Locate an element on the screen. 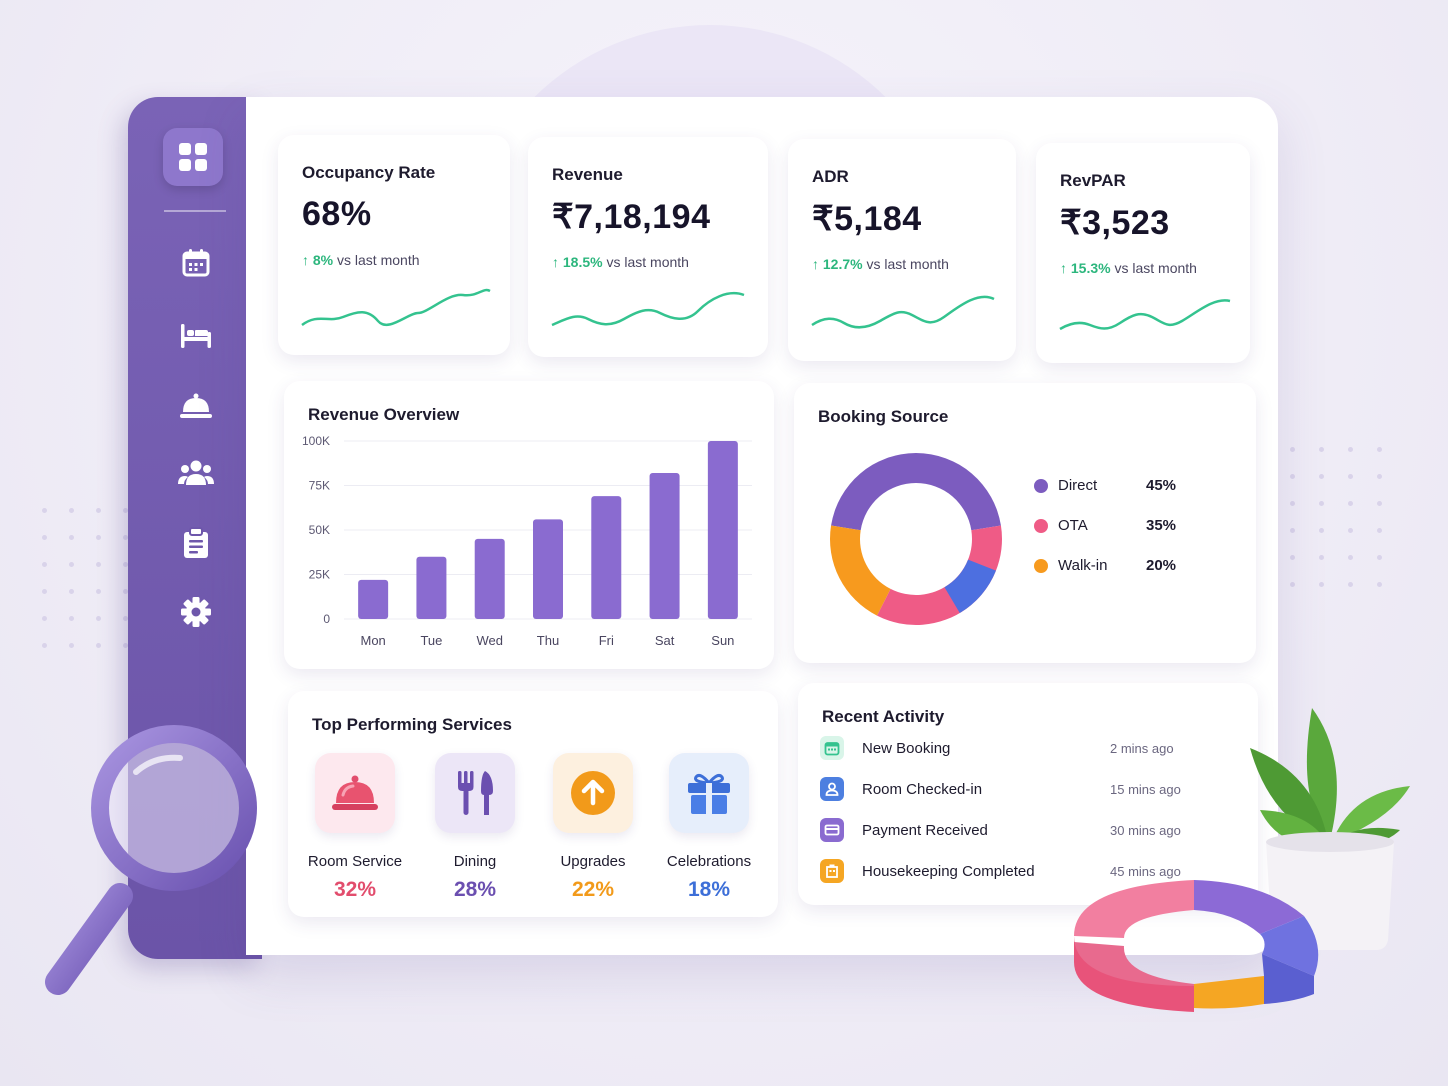 The image size is (1448, 1086). magnifier-decor-icon is located at coordinates (151, 860).